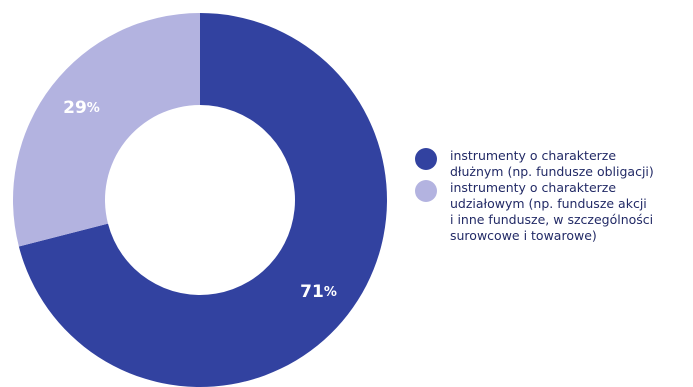 Image resolution: width=693 pixels, height=387 pixels. I want to click on slice-label-debt: 71%, so click(318, 292).